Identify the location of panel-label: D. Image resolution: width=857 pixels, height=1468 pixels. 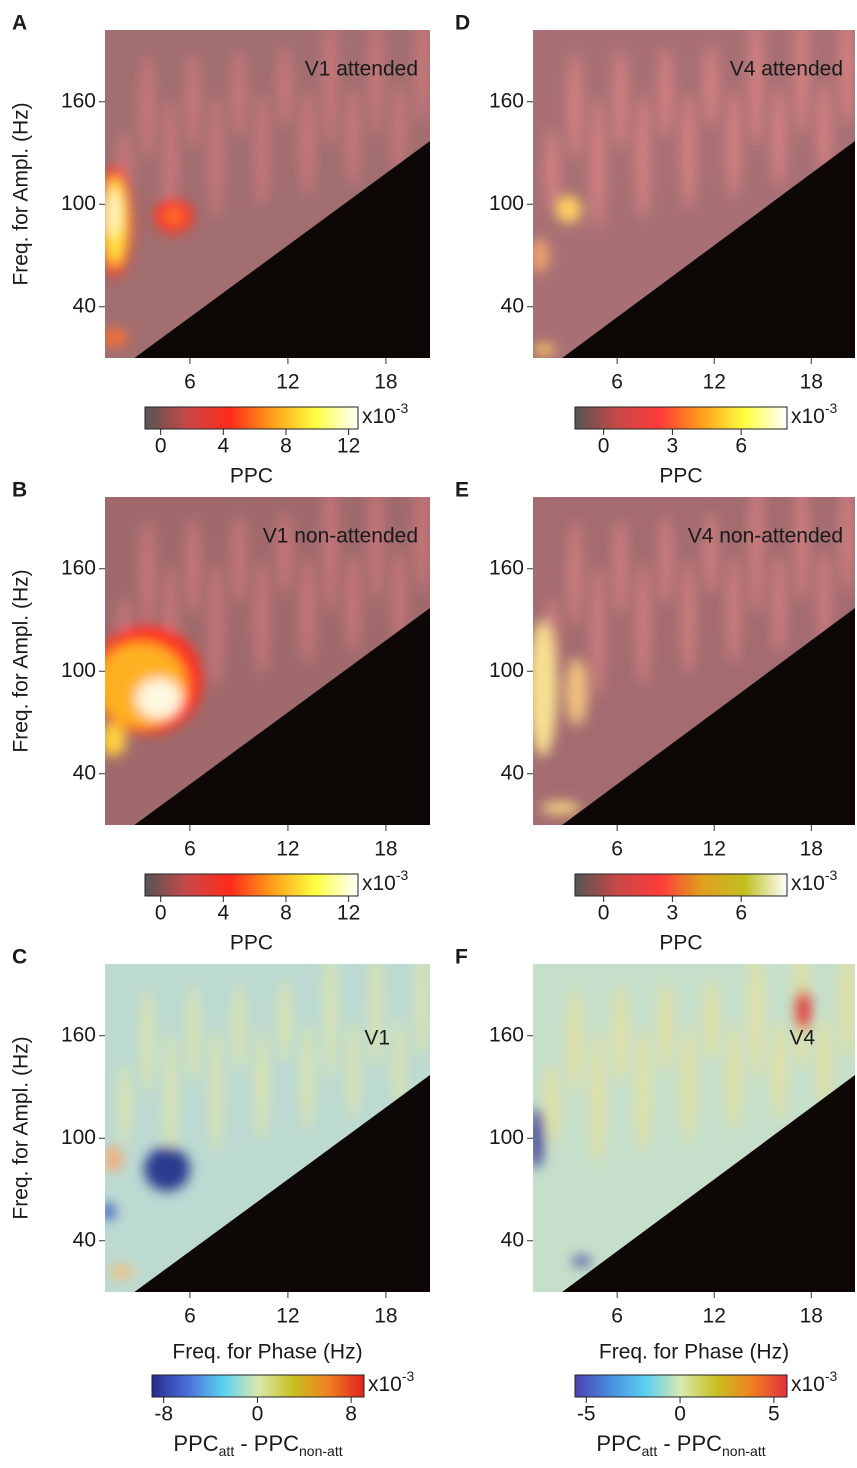
(462, 23).